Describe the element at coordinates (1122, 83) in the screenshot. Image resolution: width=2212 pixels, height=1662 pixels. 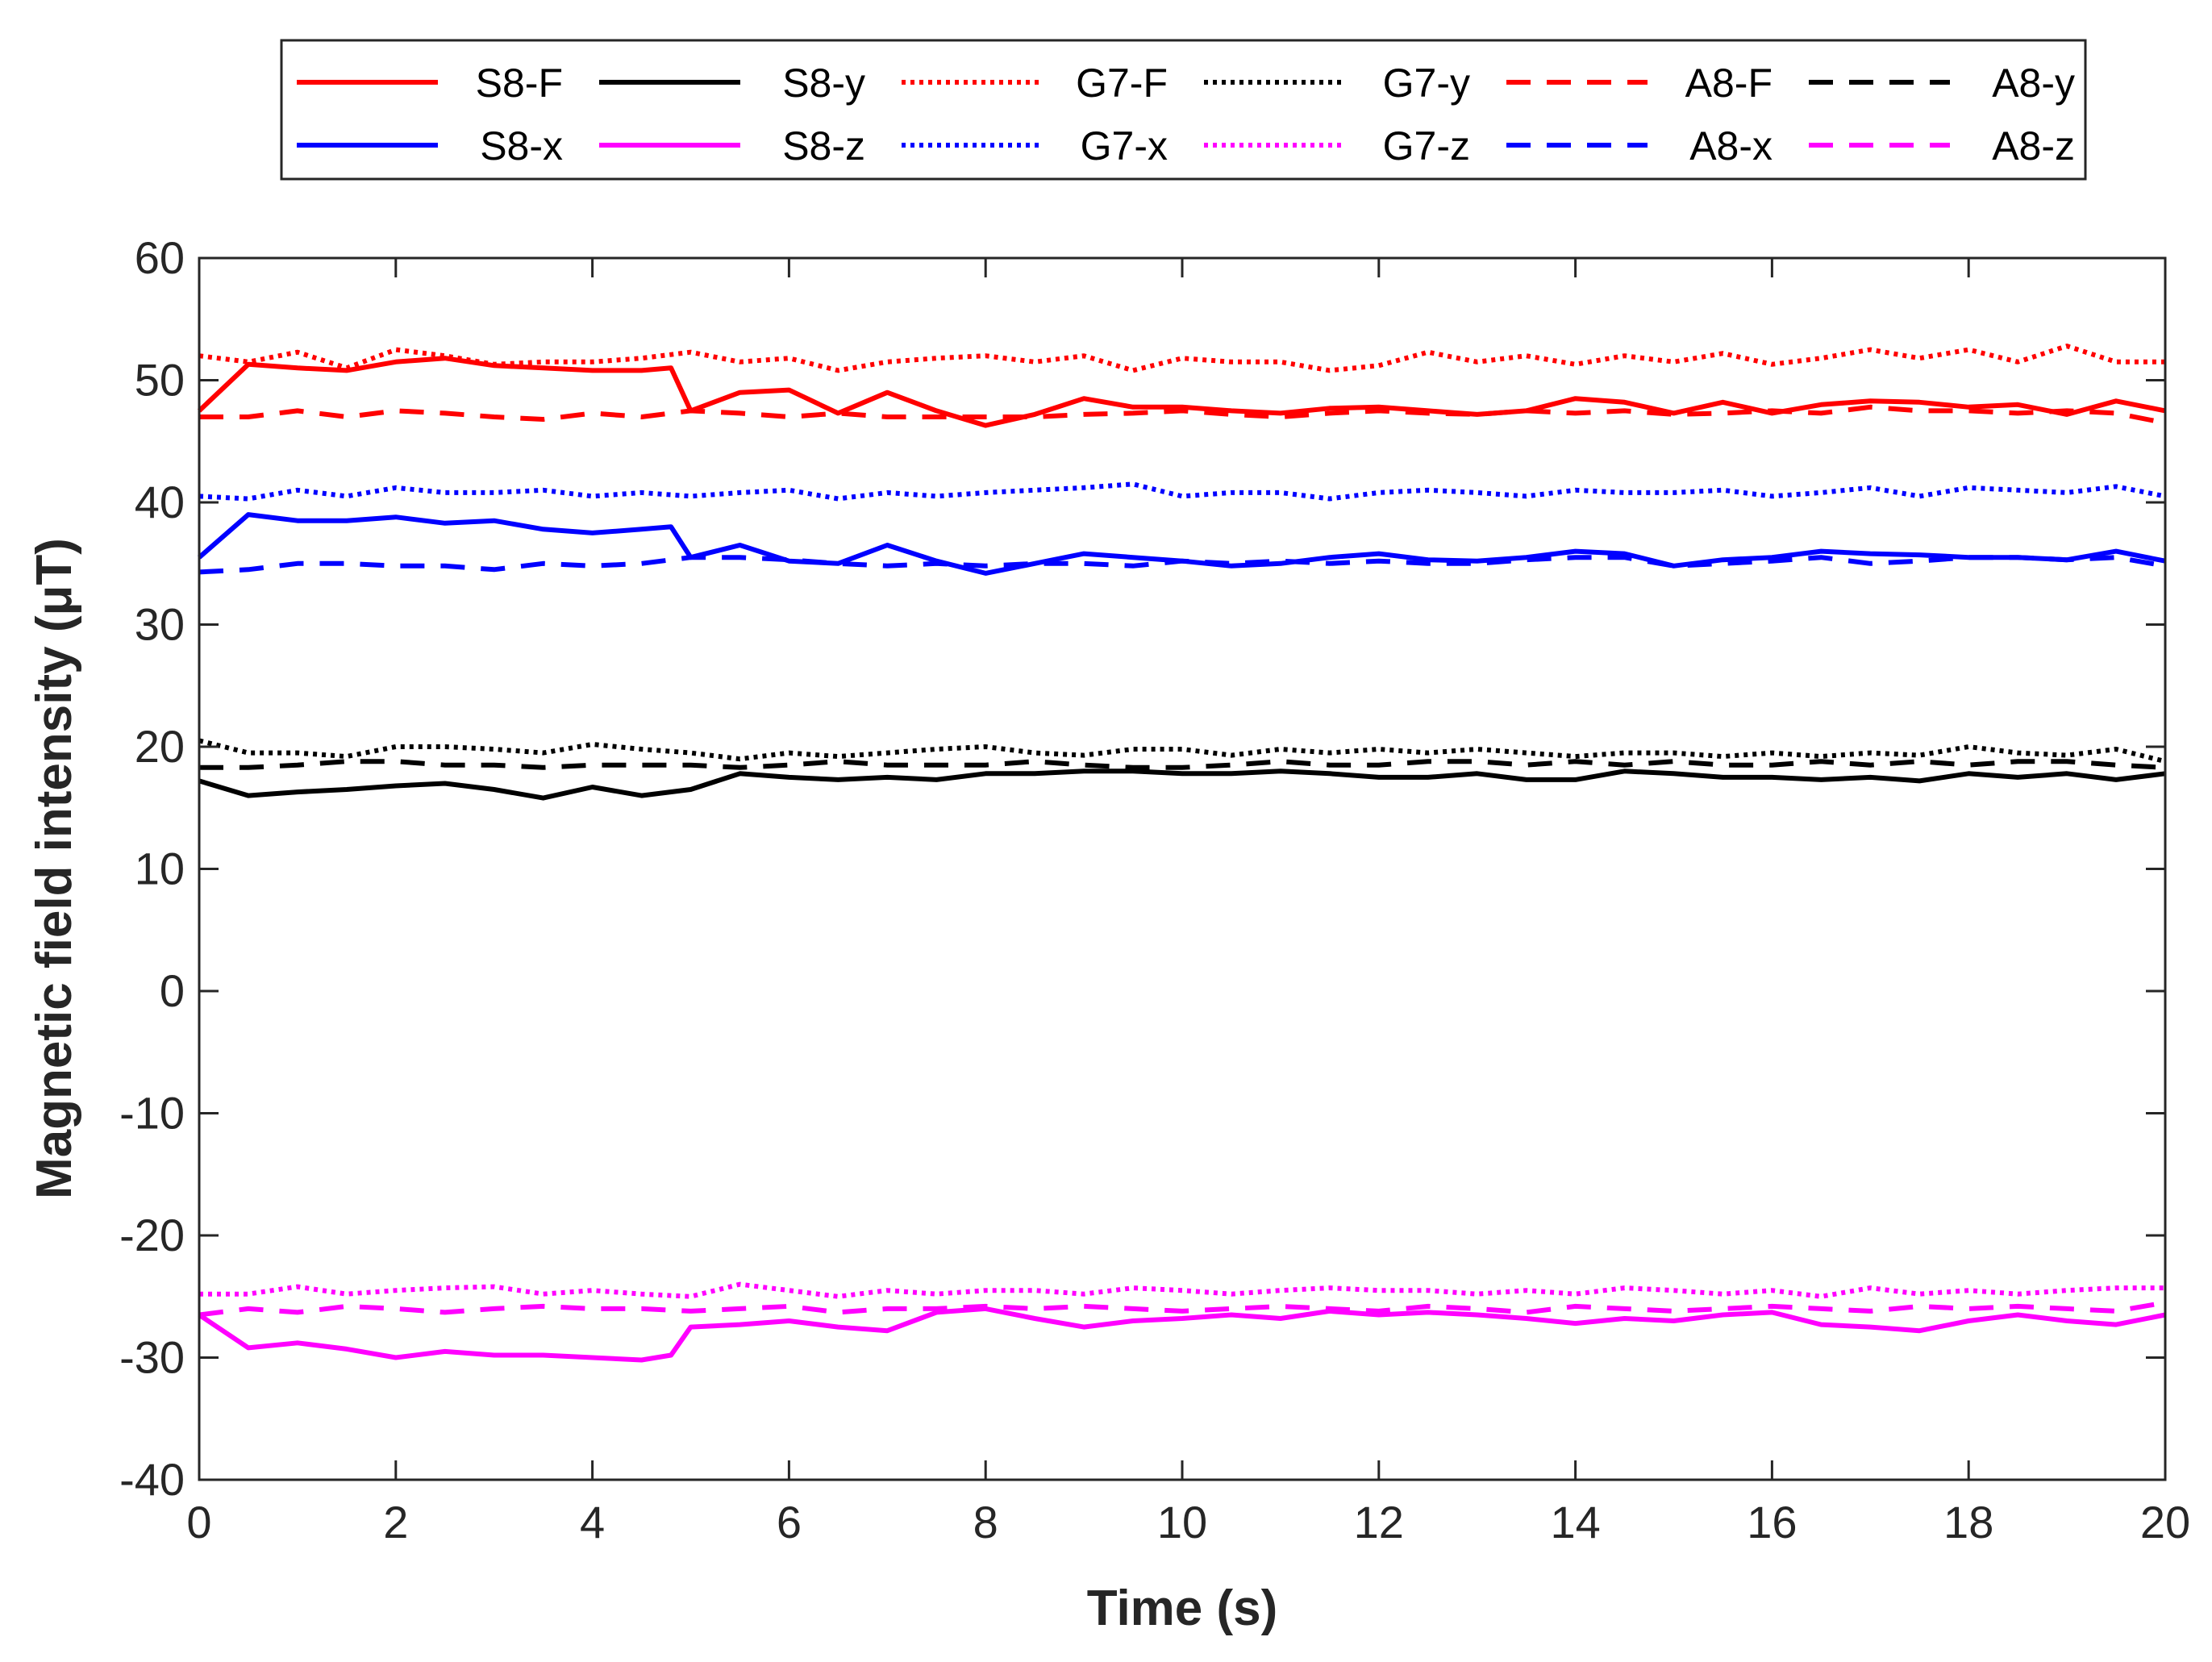
I see `legend-label-g7-f: G7-F` at that location.